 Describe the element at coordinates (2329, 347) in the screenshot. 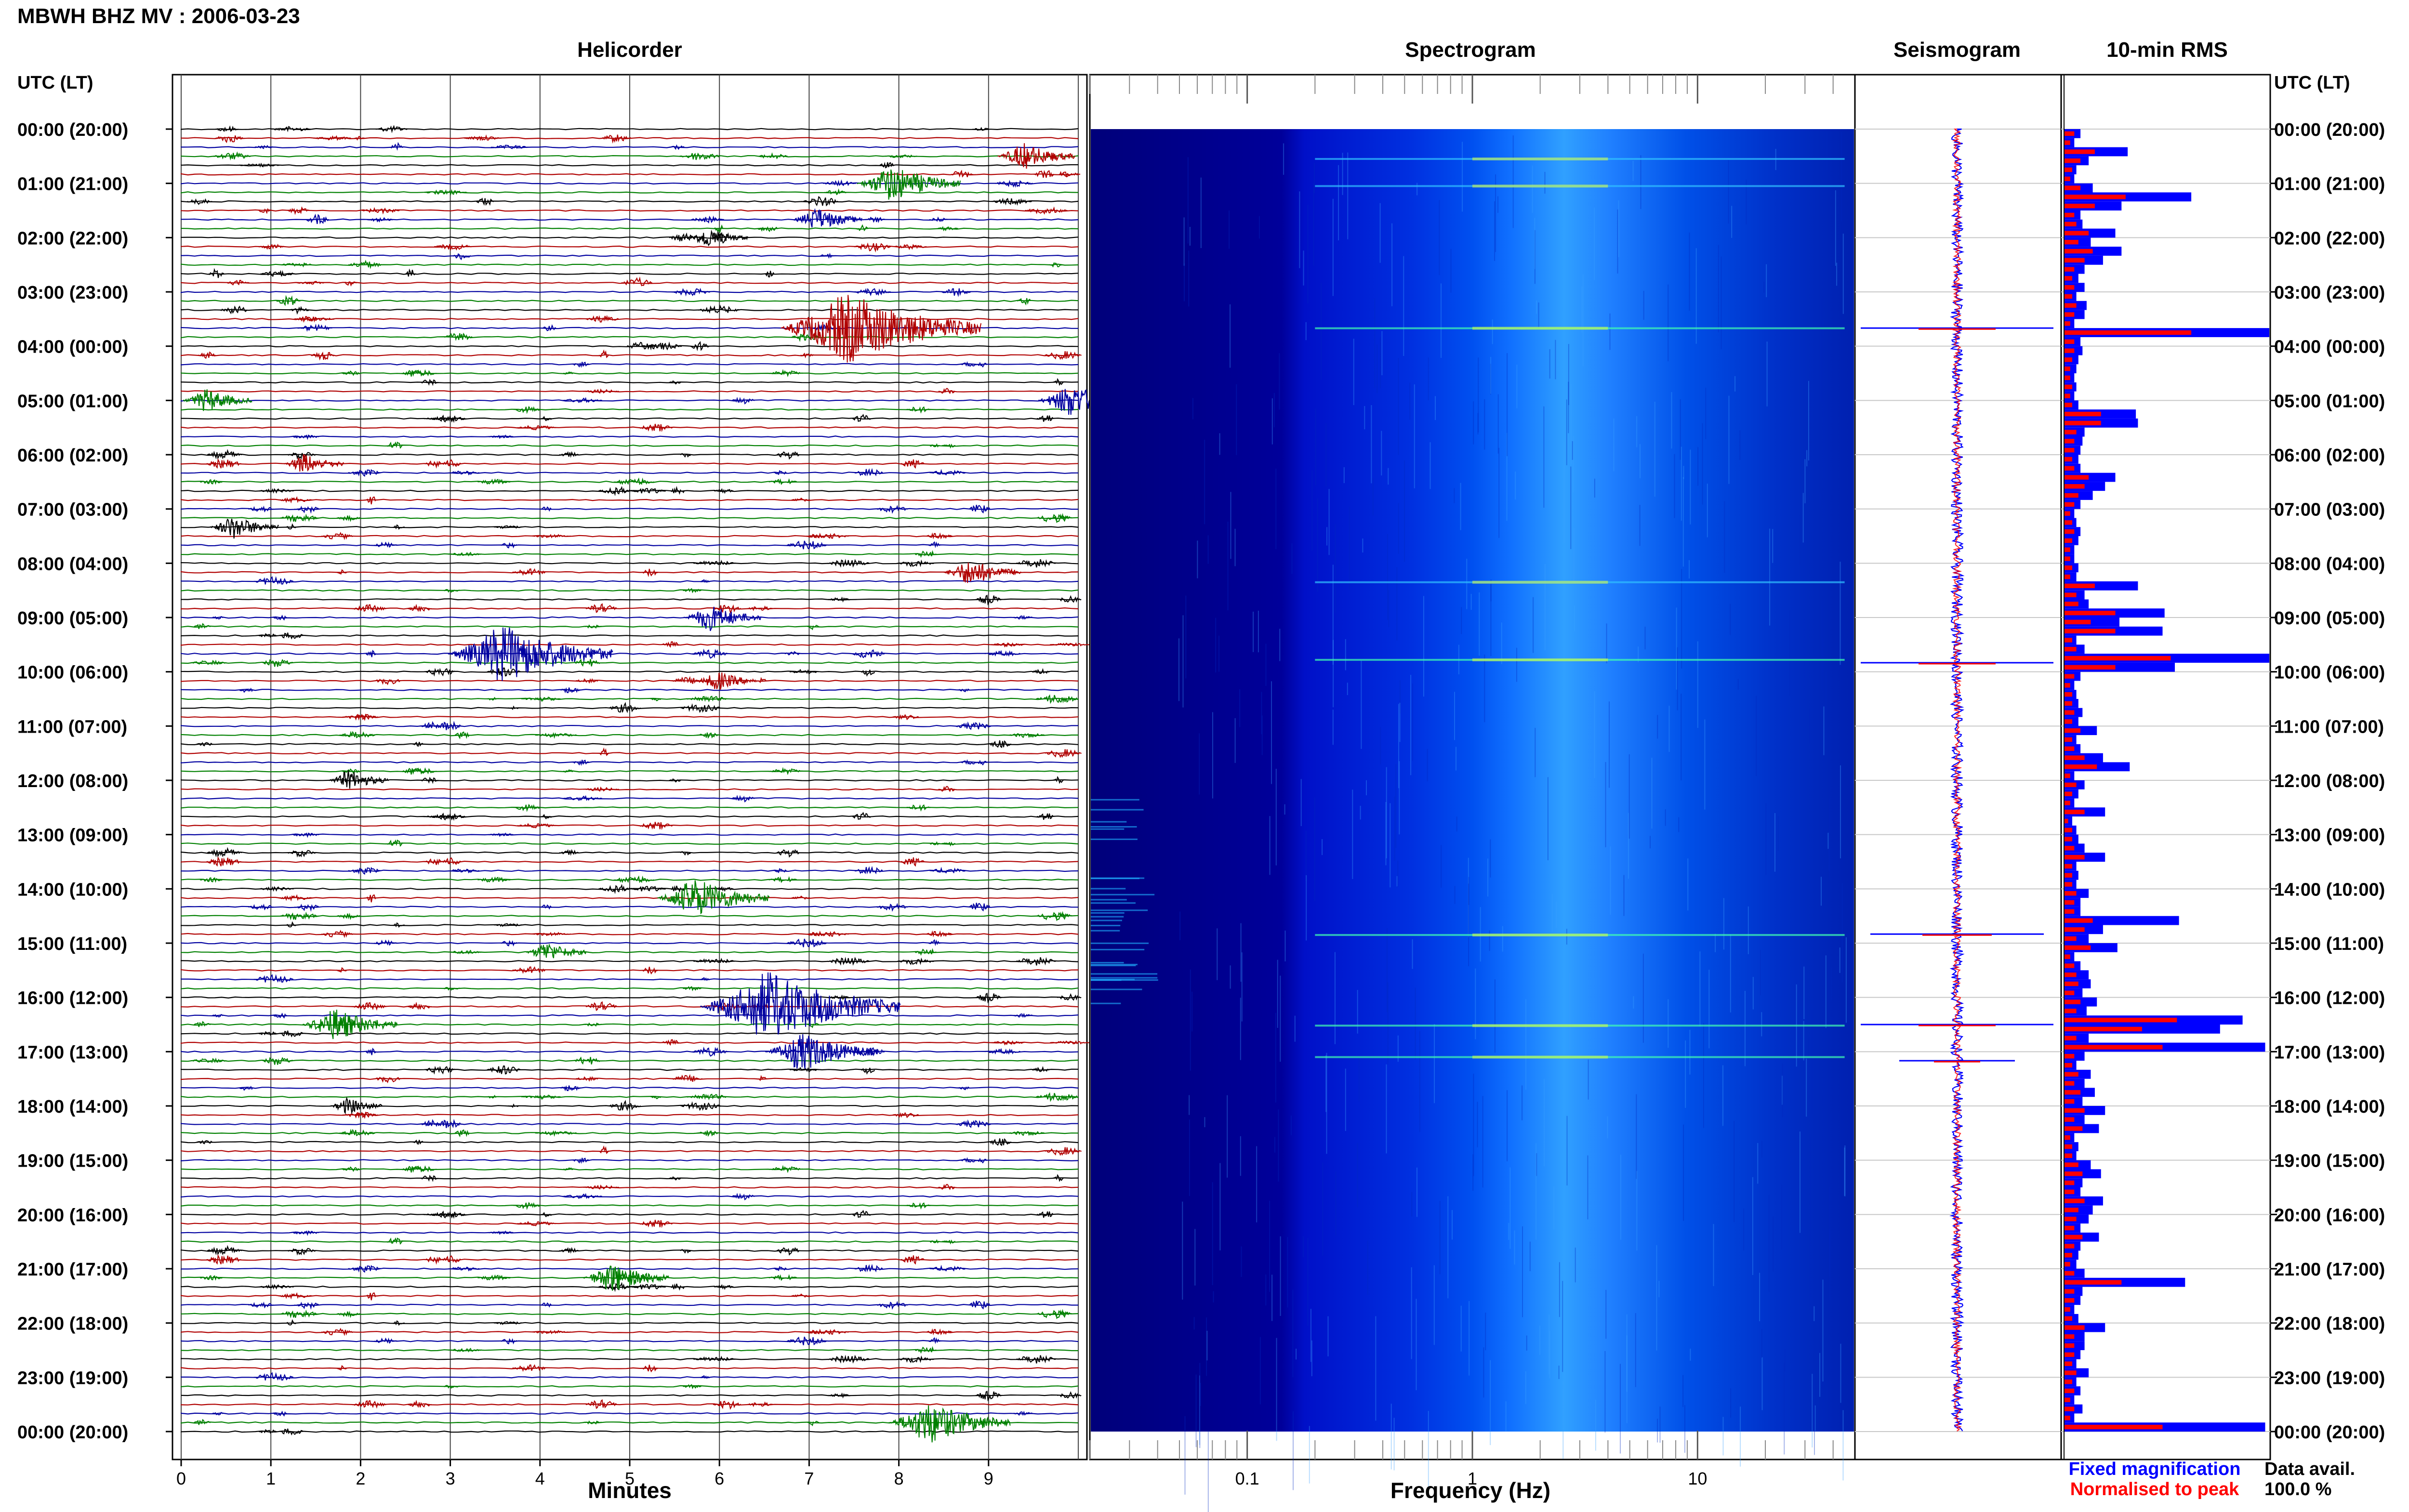

I see `time-label: 04:00 (00:00)` at that location.